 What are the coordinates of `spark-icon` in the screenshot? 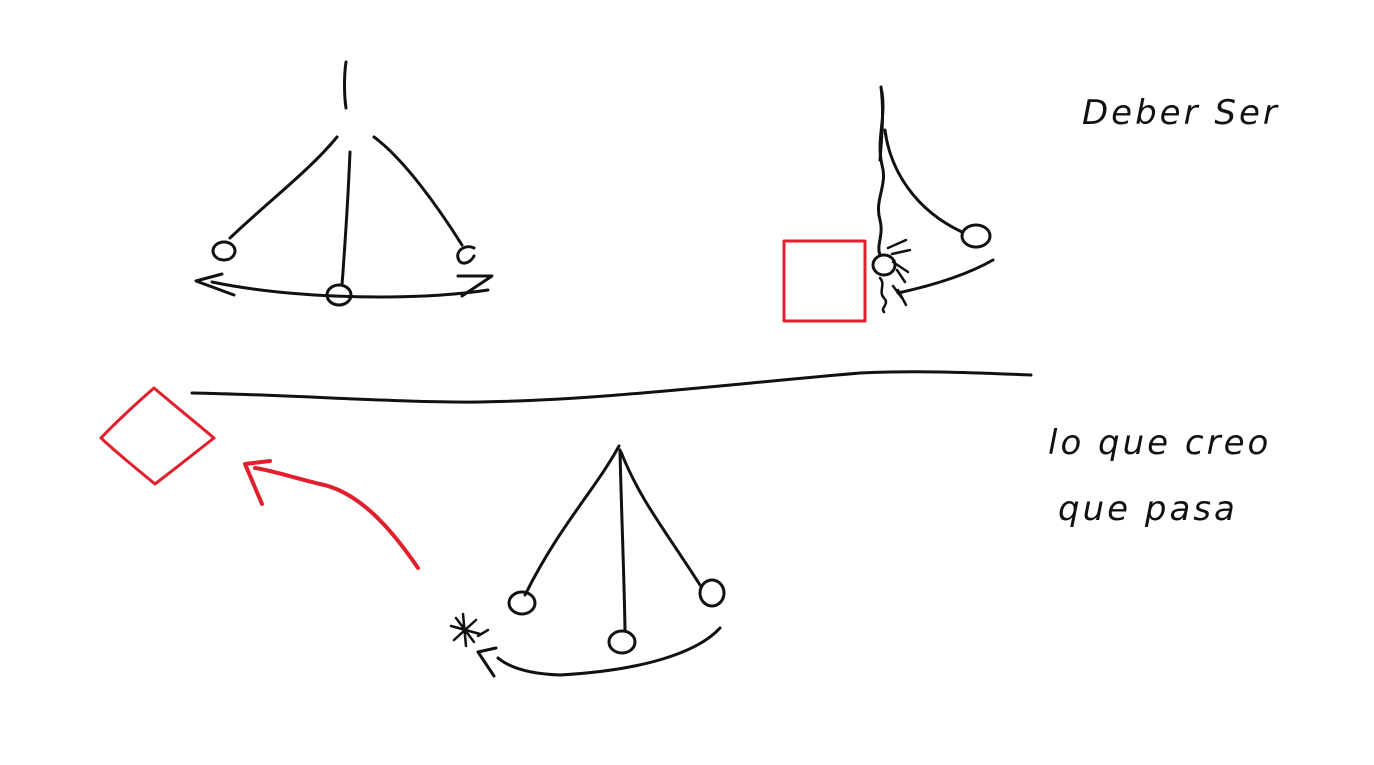 It's located at (469, 630).